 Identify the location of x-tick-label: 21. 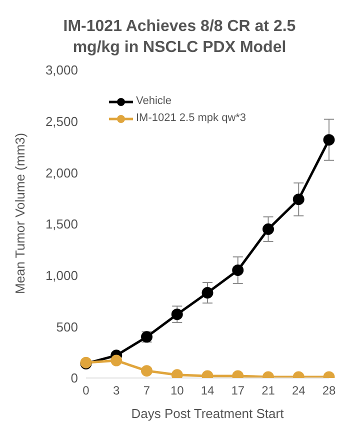
(269, 391).